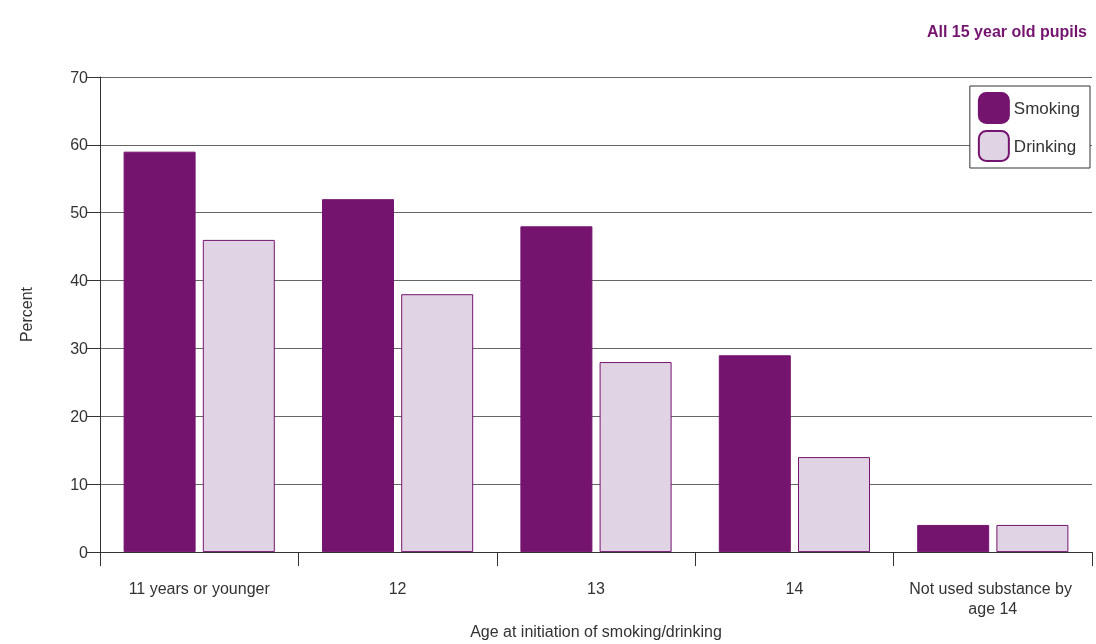 This screenshot has height=644, width=1096. What do you see at coordinates (79, 77) in the screenshot?
I see `y-tick-label: 70` at bounding box center [79, 77].